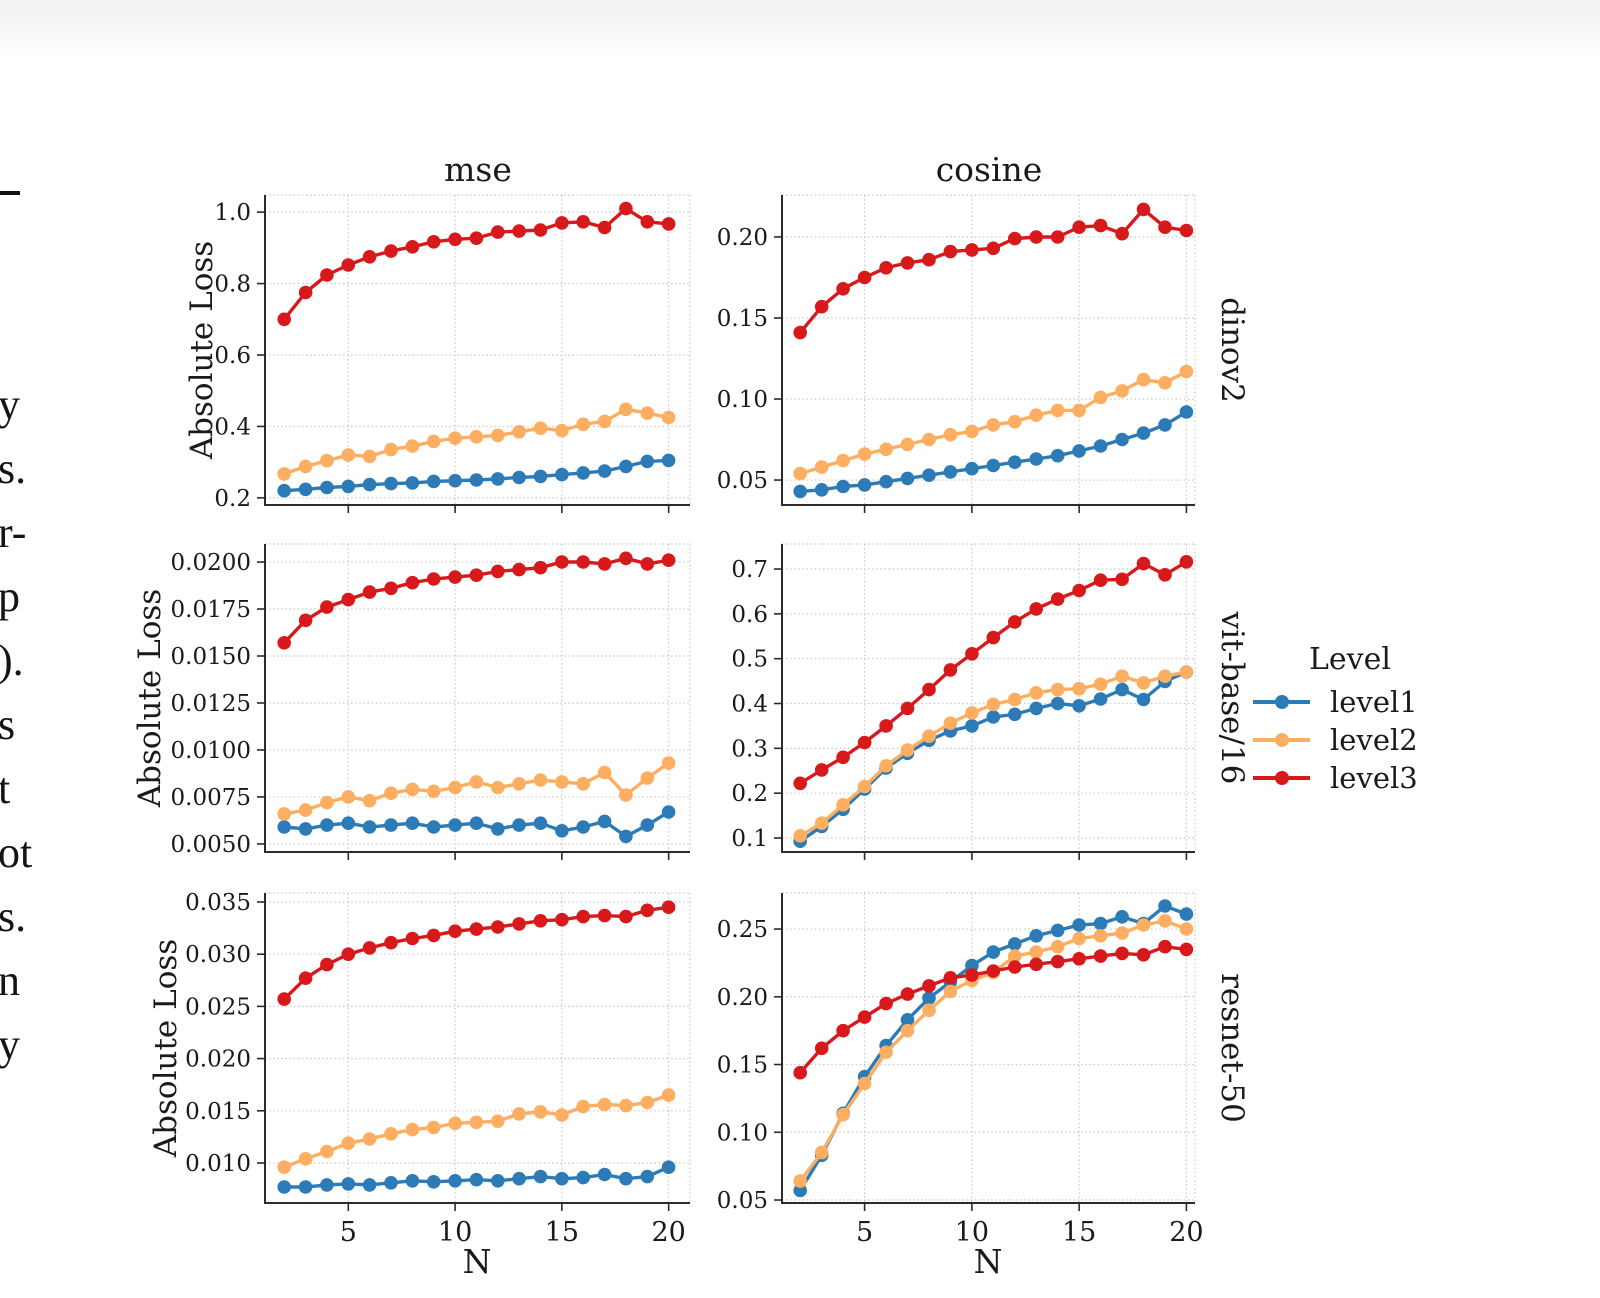 The height and width of the screenshot is (1298, 1600). I want to click on series-line-level3, so click(993, 672).